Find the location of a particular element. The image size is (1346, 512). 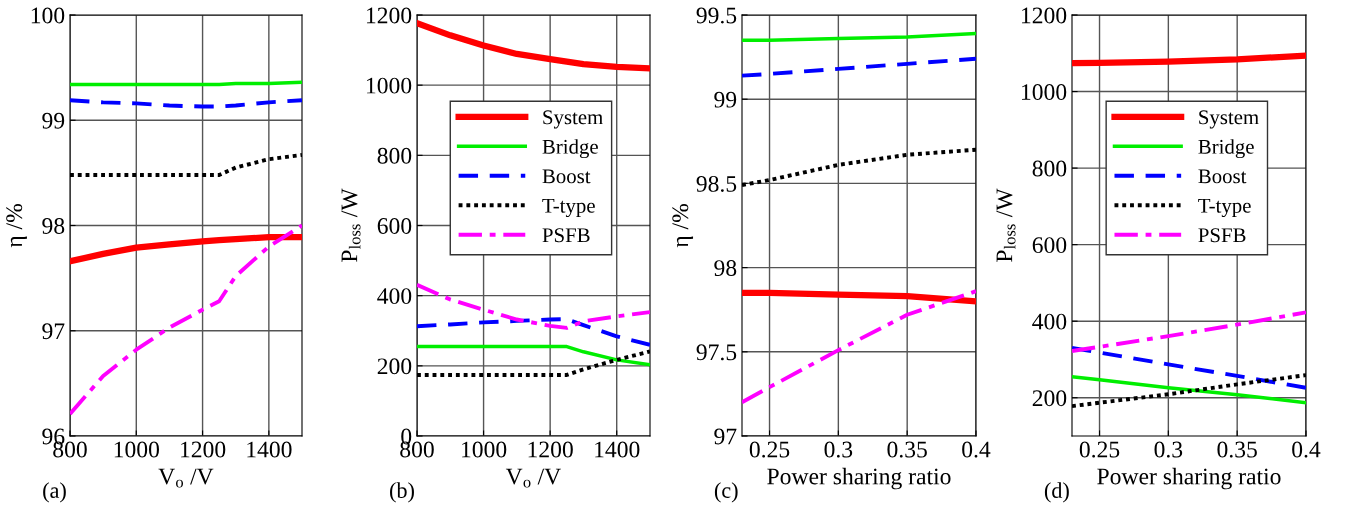

text: (d) is located at coordinates (1056, 492).